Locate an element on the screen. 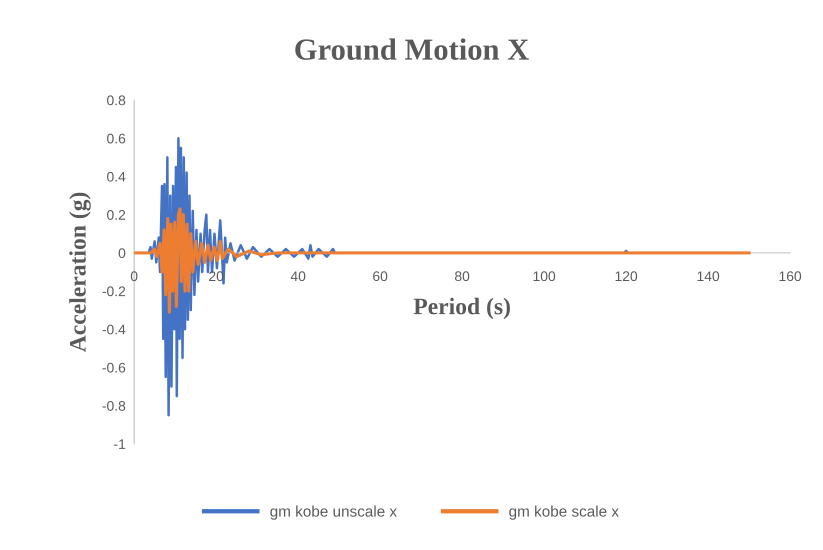 Image resolution: width=823 pixels, height=550 pixels. x-tick-label: 60 is located at coordinates (380, 276).